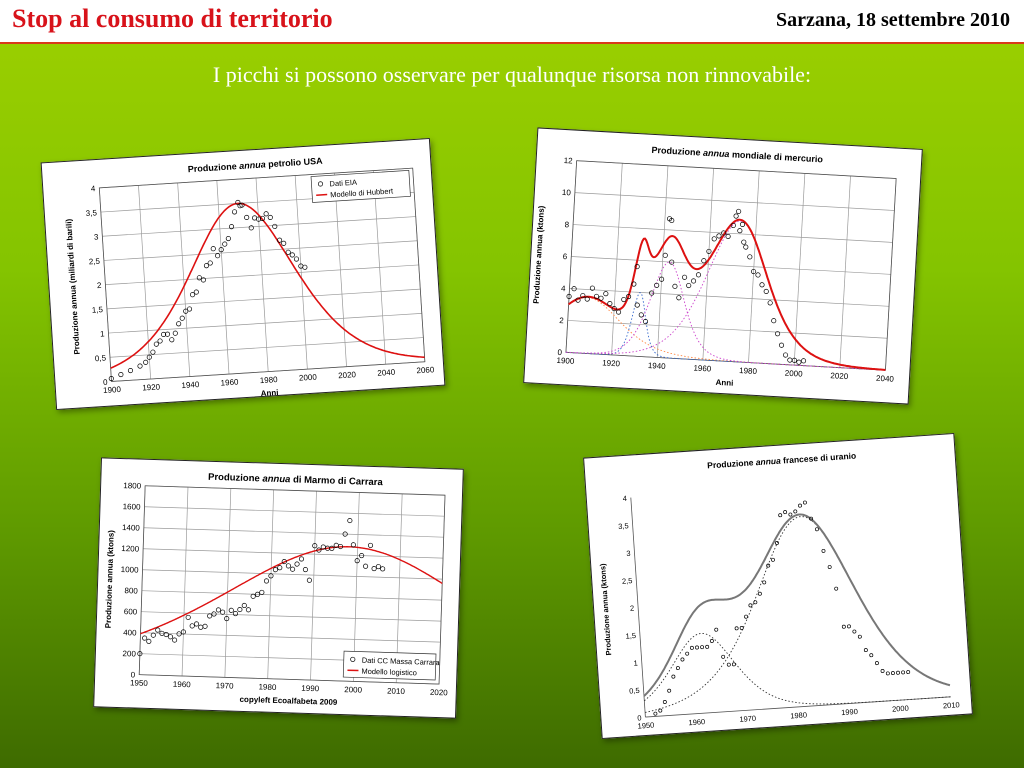 Image resolution: width=1024 pixels, height=768 pixels. Describe the element at coordinates (386, 373) in the screenshot. I see `x-tick-label: 2040` at that location.